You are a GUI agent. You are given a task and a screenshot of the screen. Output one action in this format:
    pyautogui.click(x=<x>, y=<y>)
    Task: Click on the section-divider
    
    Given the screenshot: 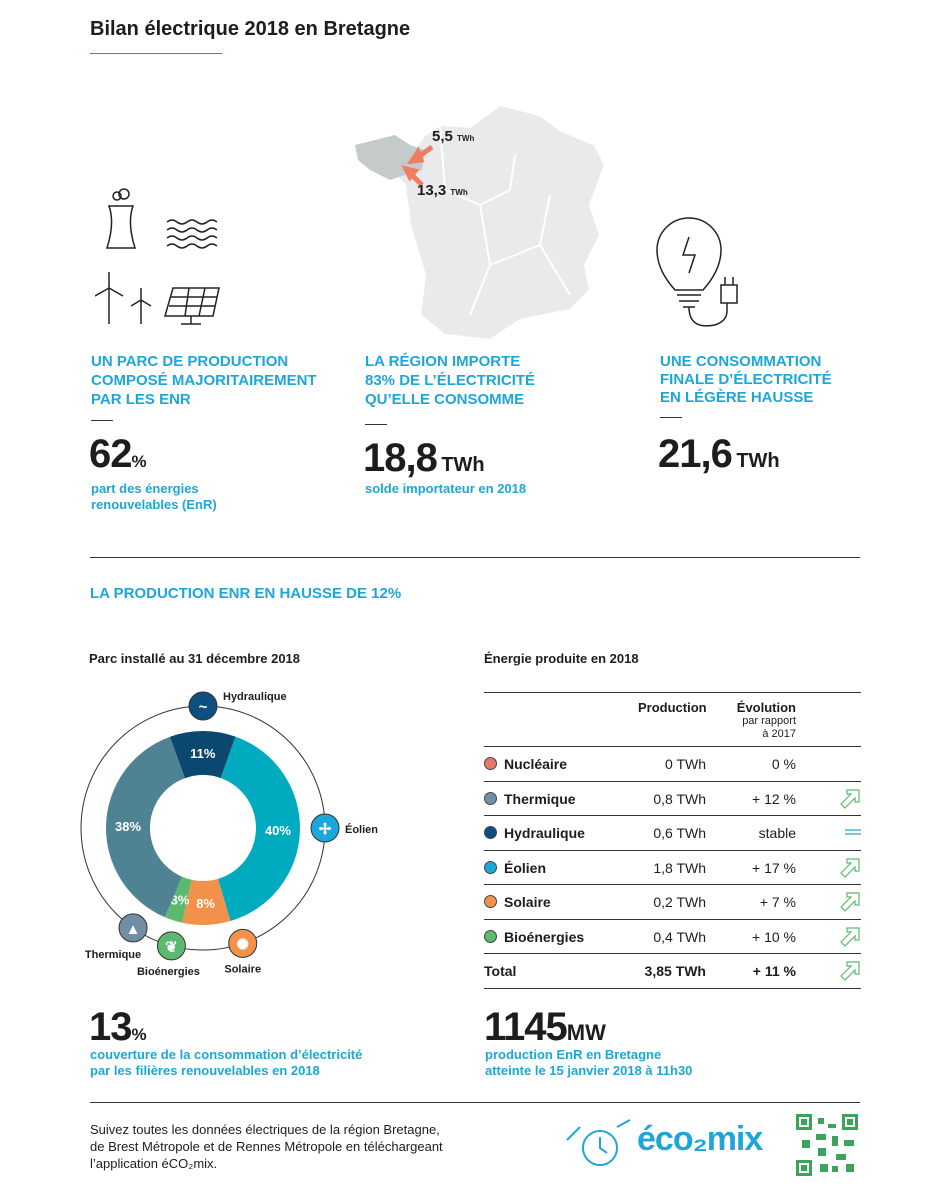 What is the action you would take?
    pyautogui.click(x=475, y=557)
    